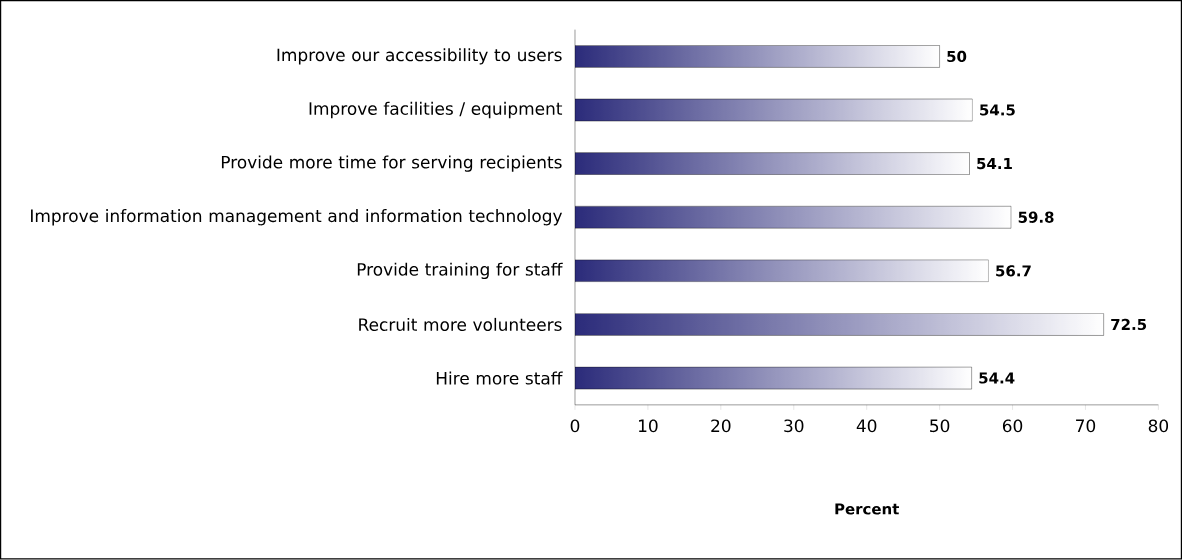  What do you see at coordinates (419, 56) in the screenshot?
I see `y-tick-label: Improve our accessibility to users` at bounding box center [419, 56].